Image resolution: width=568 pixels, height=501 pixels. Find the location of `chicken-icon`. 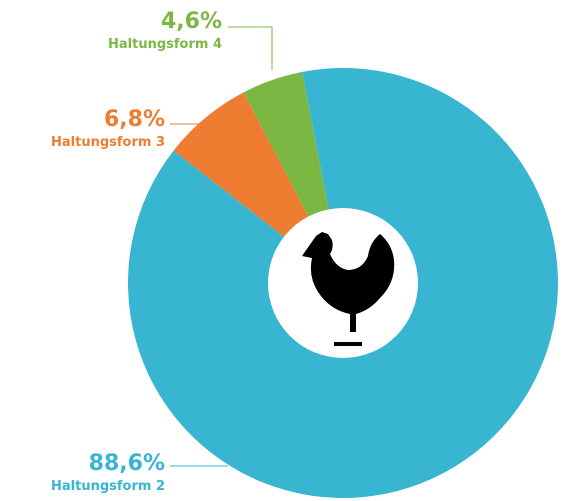

chicken-icon is located at coordinates (348, 289).